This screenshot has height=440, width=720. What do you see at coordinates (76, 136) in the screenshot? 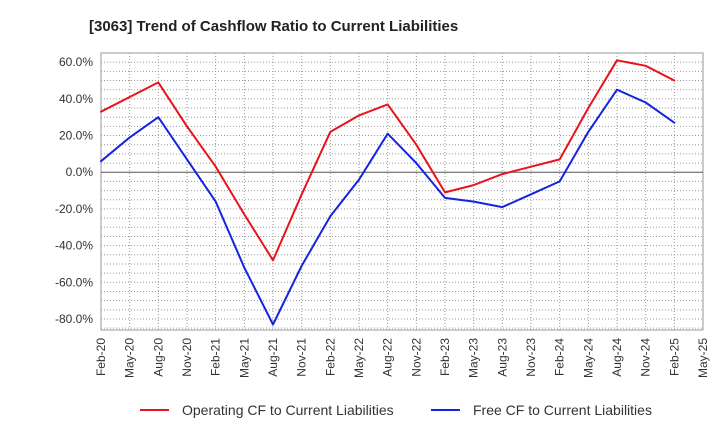
I see `y-tick-label: 20.0%` at bounding box center [76, 136].